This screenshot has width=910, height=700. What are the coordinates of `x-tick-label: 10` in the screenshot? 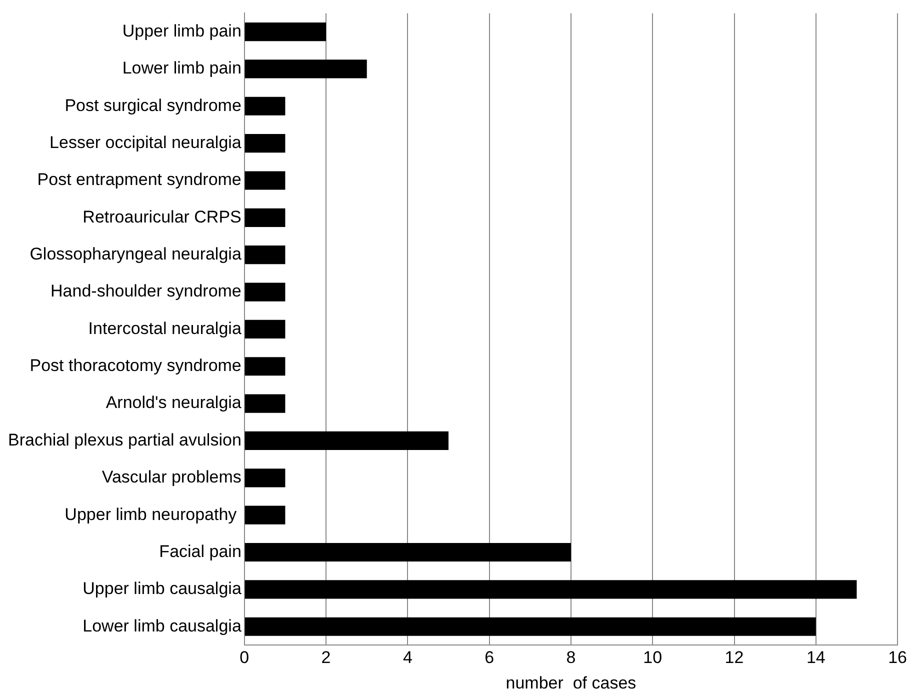 It's located at (652, 658).